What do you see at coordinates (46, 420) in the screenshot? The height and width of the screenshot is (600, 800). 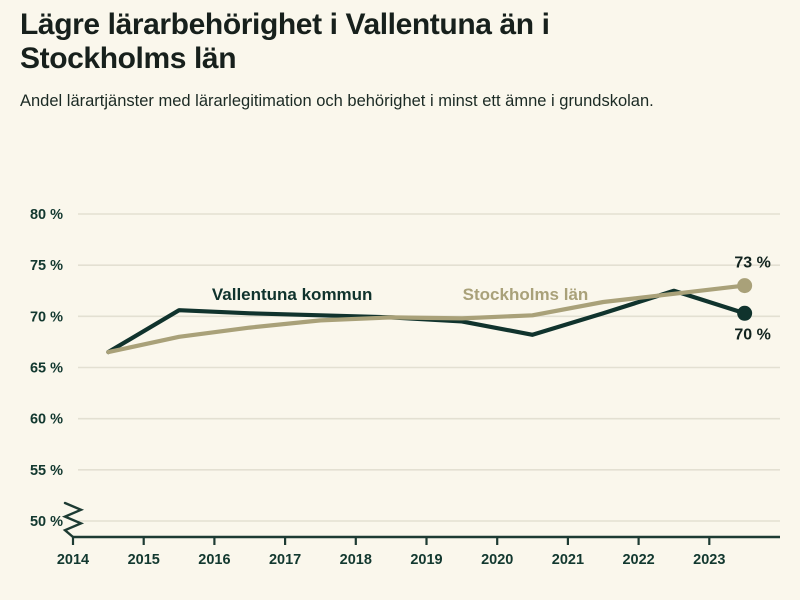 I see `y-tick-label: 60 %` at bounding box center [46, 420].